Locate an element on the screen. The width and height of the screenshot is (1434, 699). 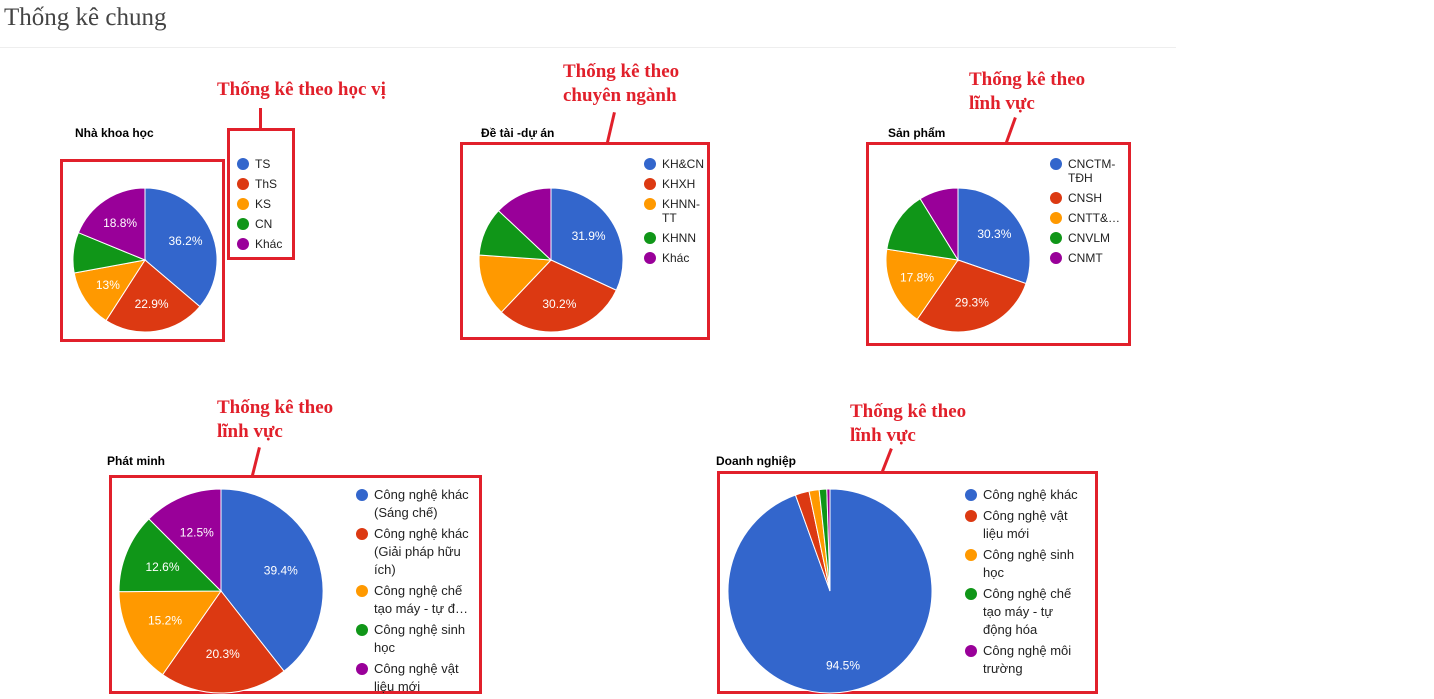
legend-item: Công nghệ khác (Sáng chế) is located at coordinates (415, 504).